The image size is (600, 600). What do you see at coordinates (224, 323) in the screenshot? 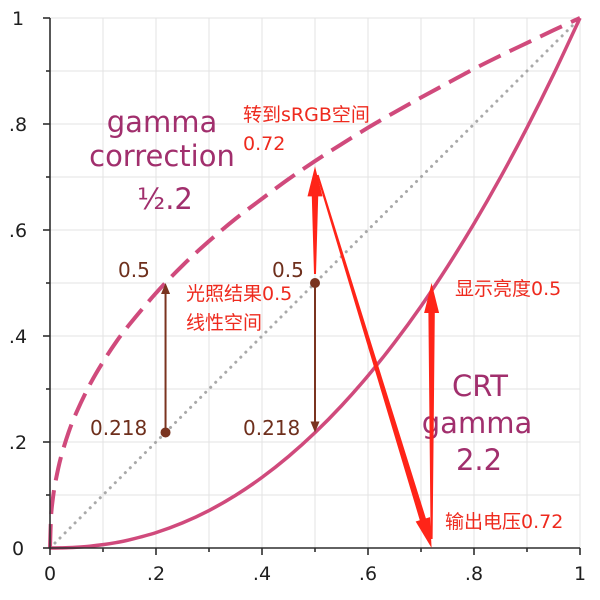
I see `annotation-linear-space: 线性空间` at bounding box center [224, 323].